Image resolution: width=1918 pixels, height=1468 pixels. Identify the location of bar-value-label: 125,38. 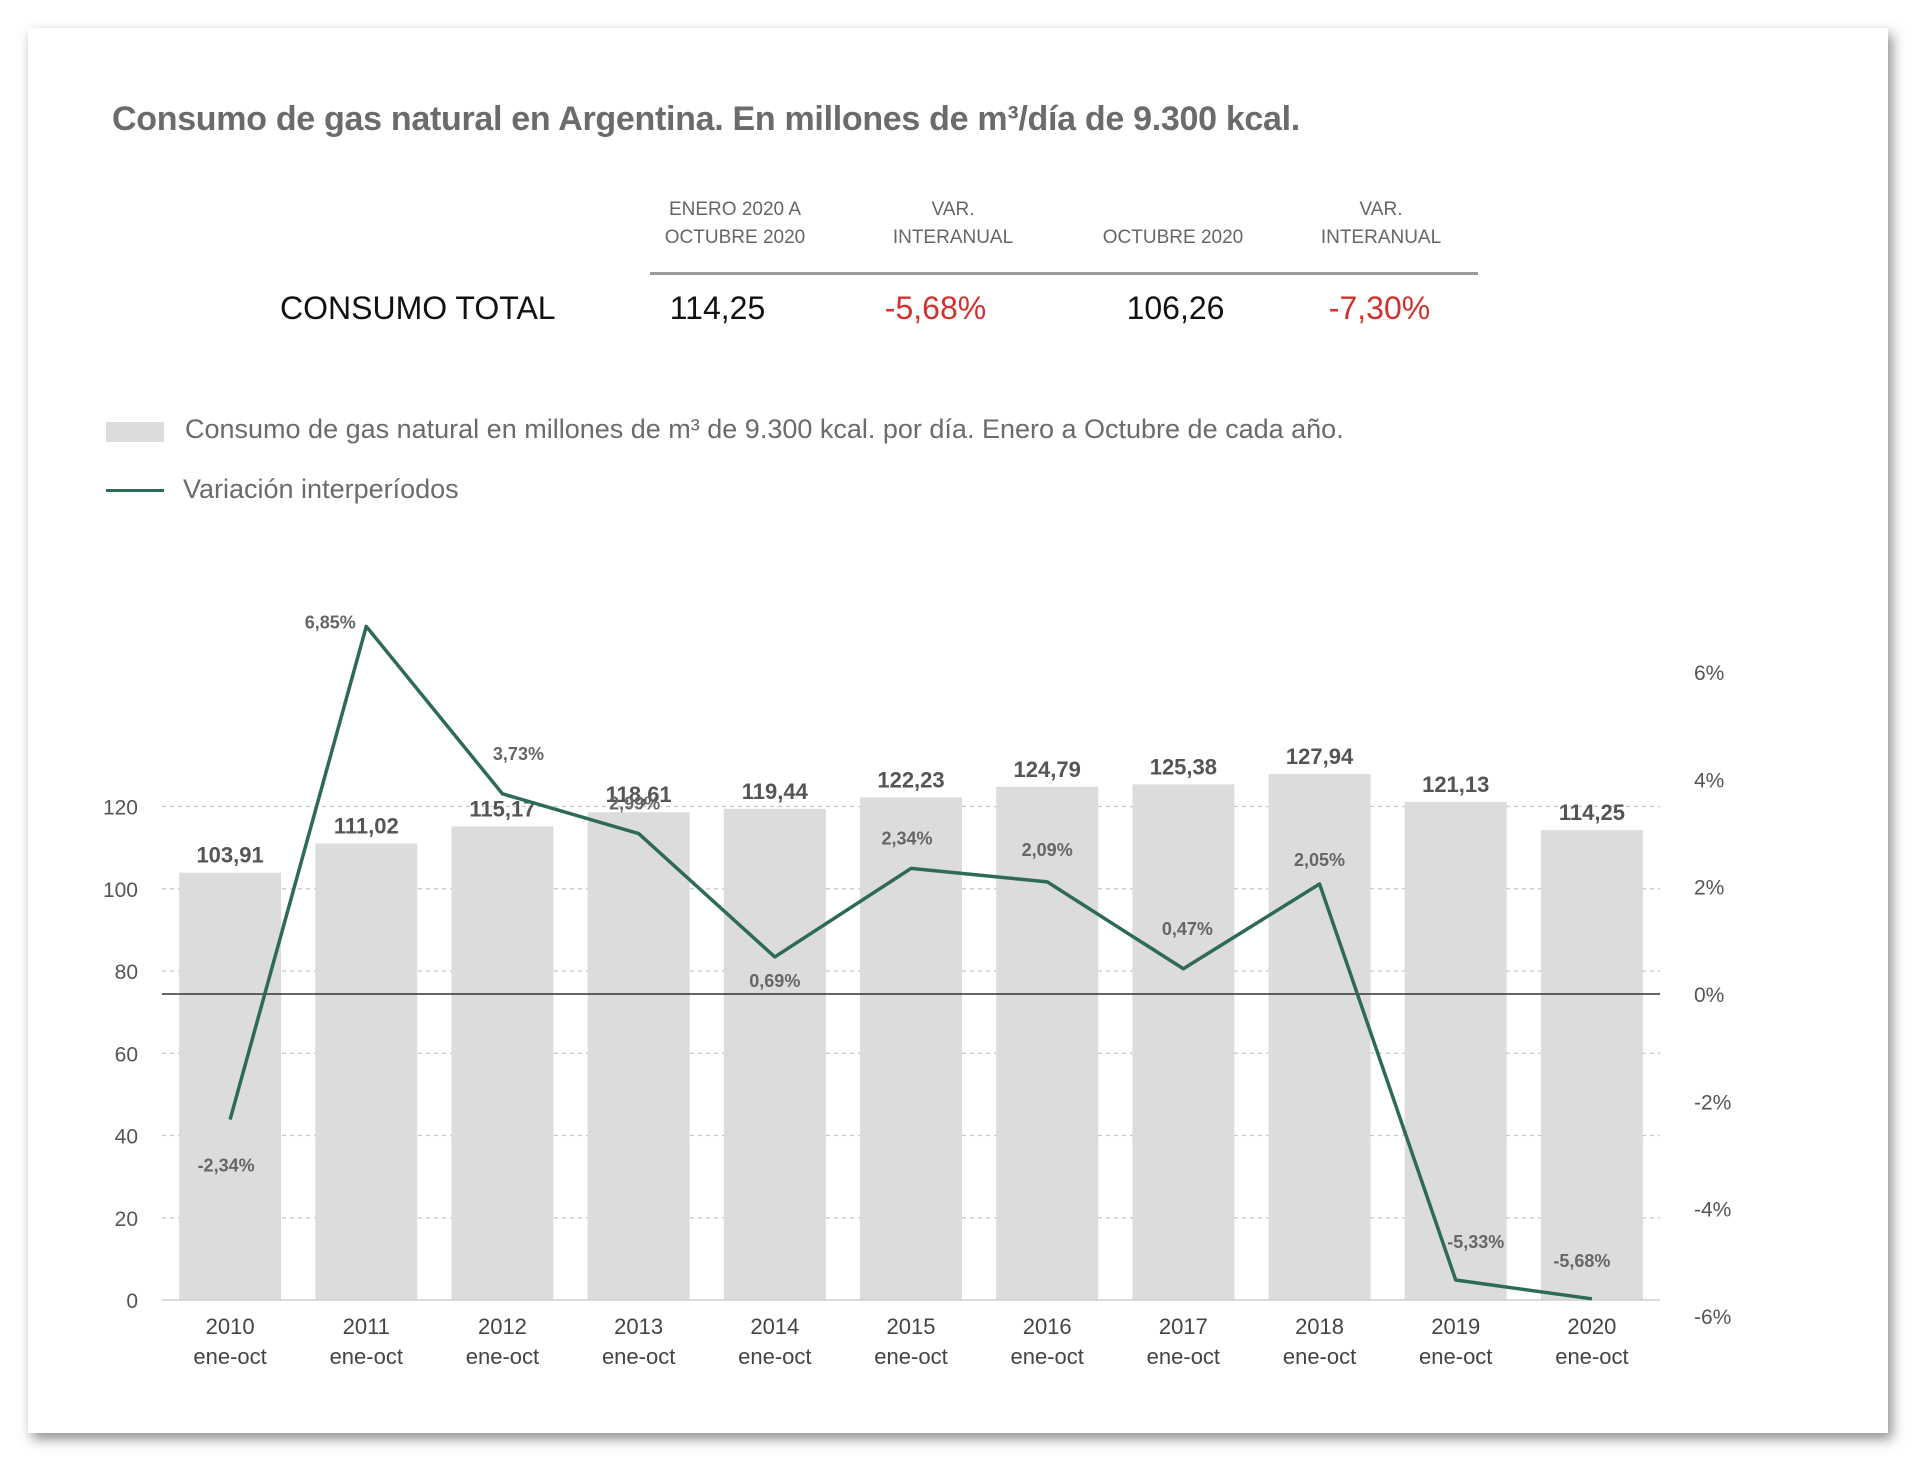
(1183, 766).